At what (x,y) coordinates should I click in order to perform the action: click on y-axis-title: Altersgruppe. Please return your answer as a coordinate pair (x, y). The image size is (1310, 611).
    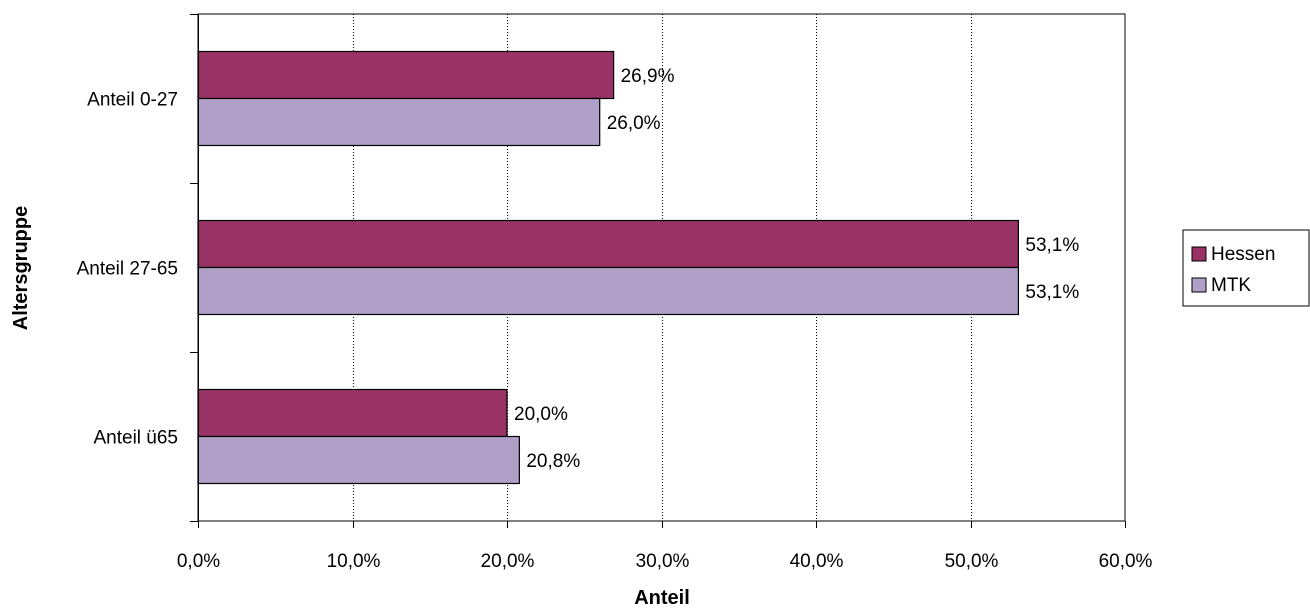
    Looking at the image, I should click on (21, 268).